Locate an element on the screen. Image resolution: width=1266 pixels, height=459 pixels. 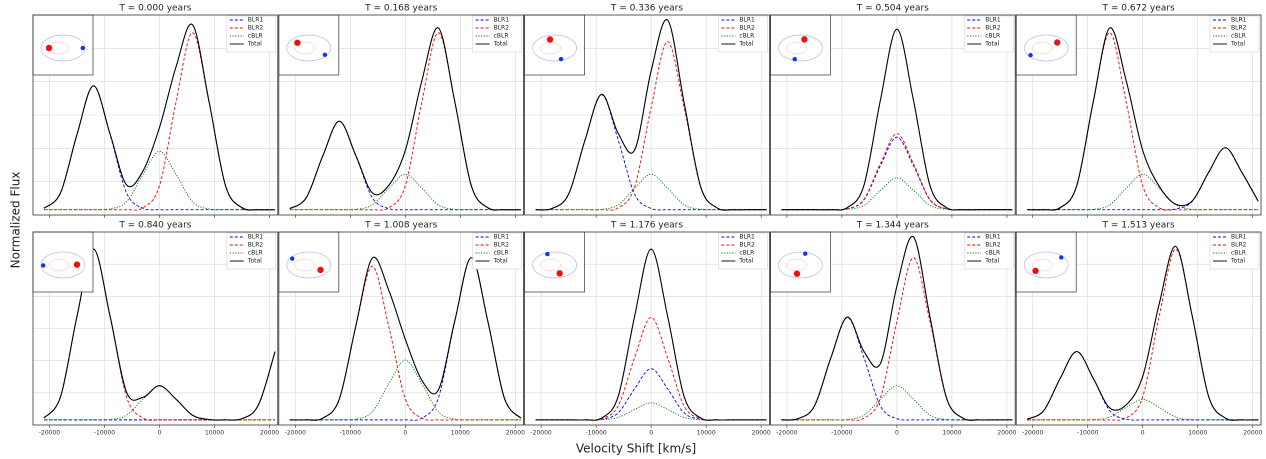
panel-title: T = 0.840 years is located at coordinates (154, 226).